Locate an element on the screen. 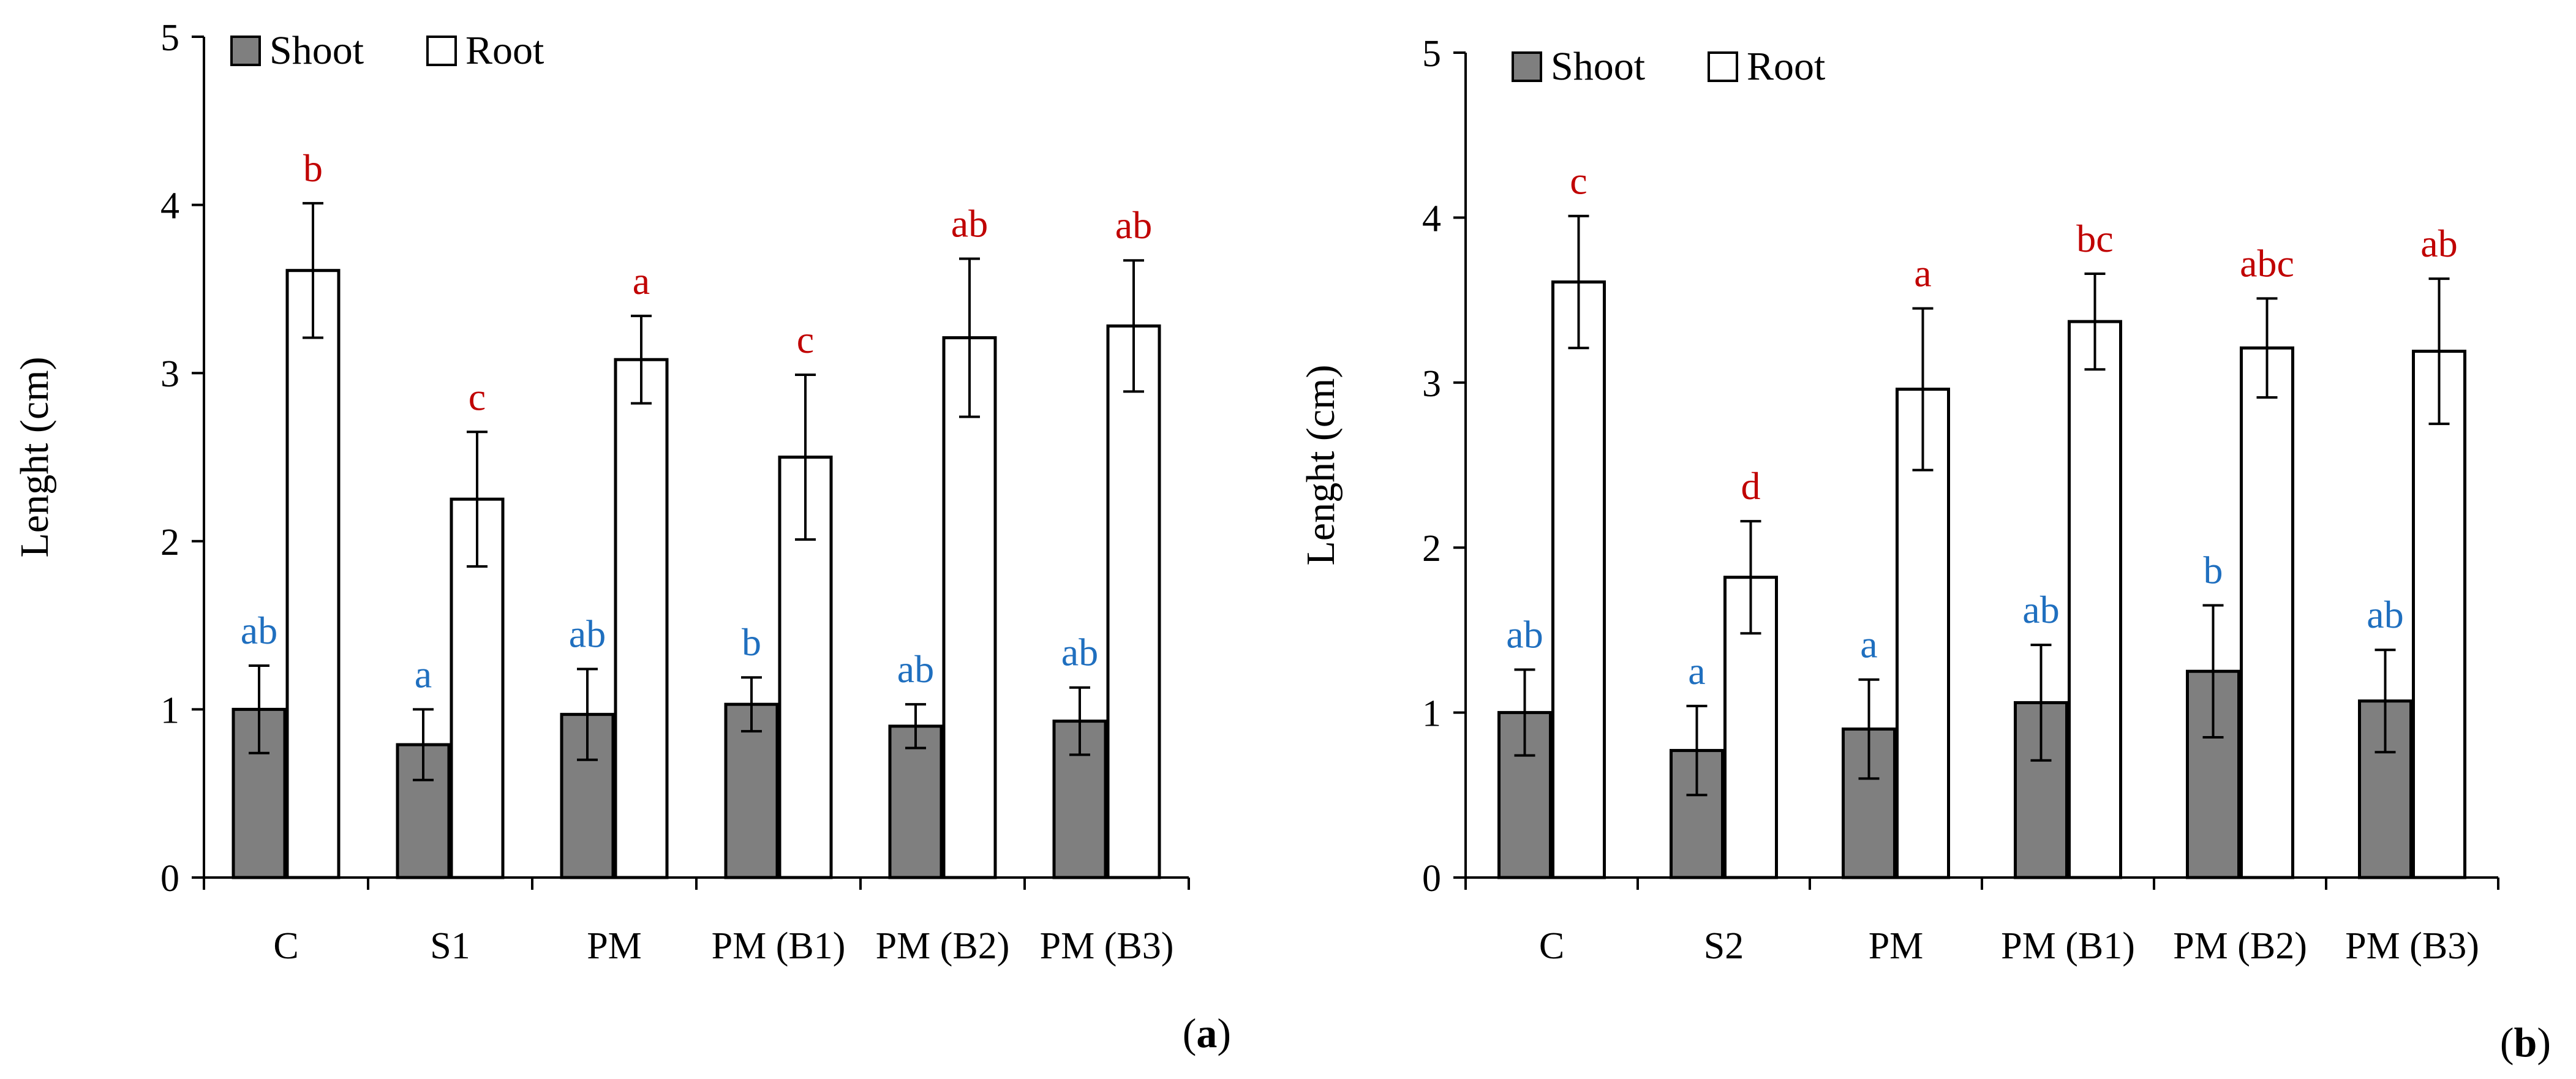 Image resolution: width=2576 pixels, height=1079 pixels. panel-b-root-significance-letter: a is located at coordinates (1923, 273).